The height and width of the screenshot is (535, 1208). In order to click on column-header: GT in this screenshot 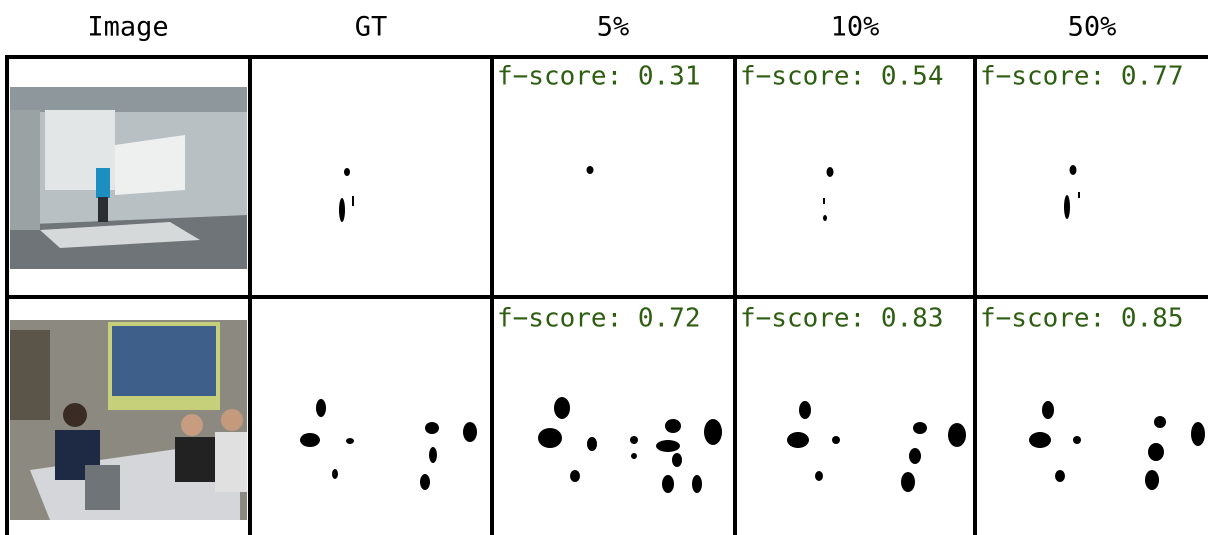, I will do `click(371, 27)`.